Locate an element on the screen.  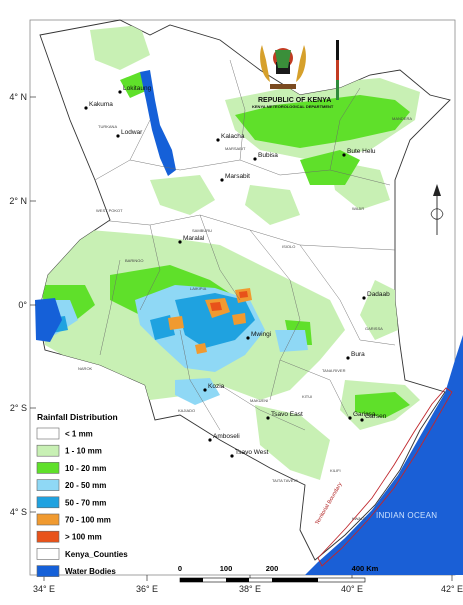
county-label: GARISSA is located at coordinates (374, 328).